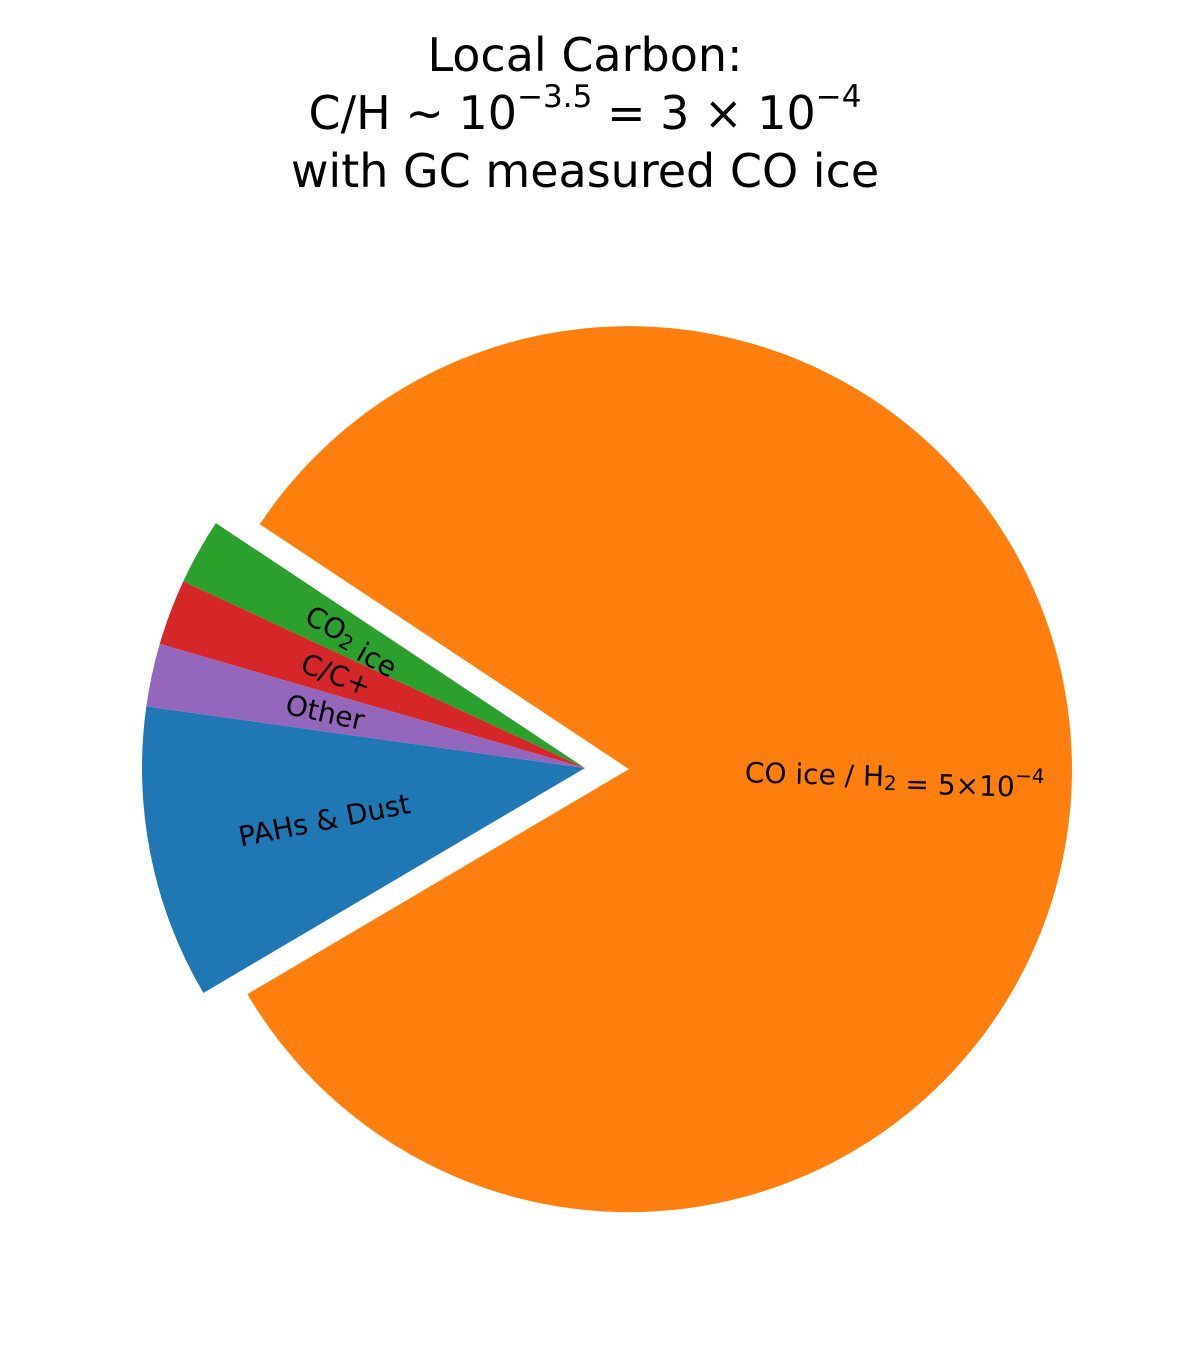  Describe the element at coordinates (585, 55) in the screenshot. I see `title-line-1: Local Carbon:` at that location.